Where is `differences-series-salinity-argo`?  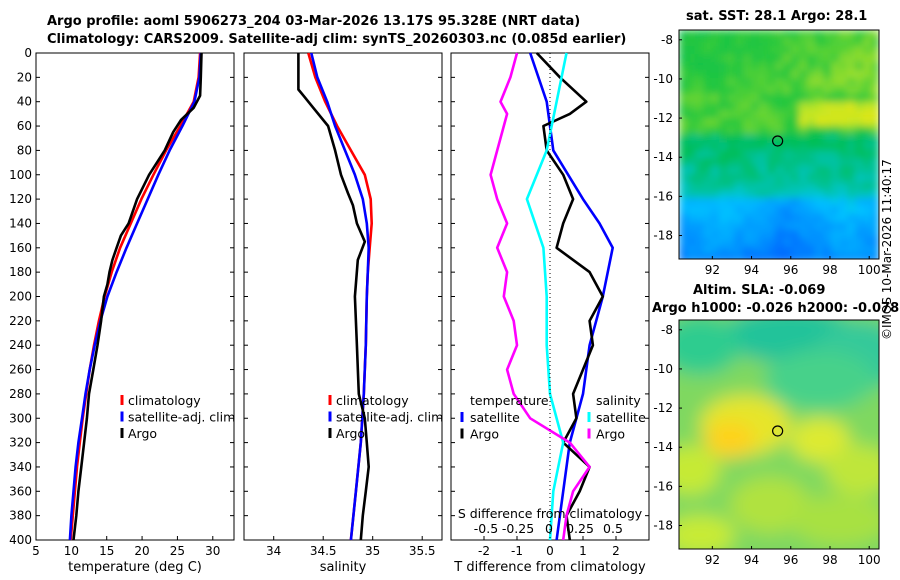
differences-series-salinity-argo is located at coordinates (540, 296).